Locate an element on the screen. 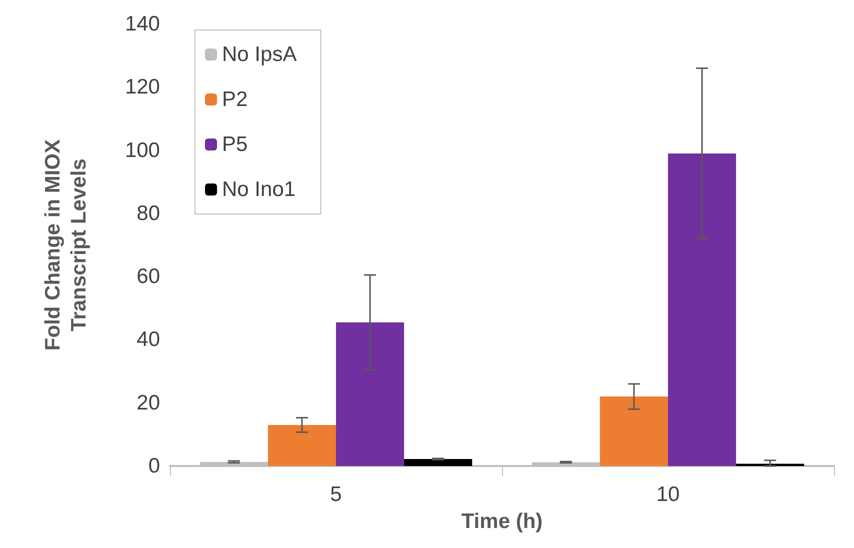 The image size is (854, 548). y-tick-label: 40 is located at coordinates (148, 340).